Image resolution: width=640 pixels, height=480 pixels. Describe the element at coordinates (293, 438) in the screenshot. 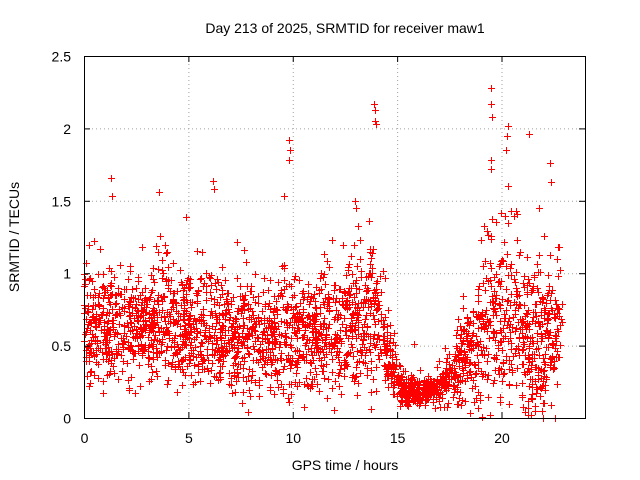

I see `x-tick-label: 10` at that location.